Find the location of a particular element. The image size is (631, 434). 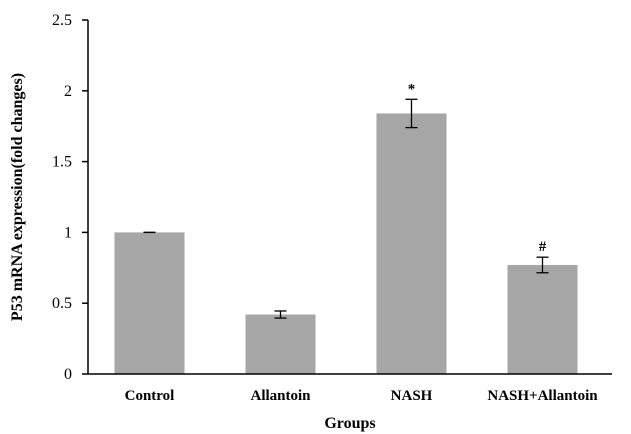

x-tick-label: Allantoin is located at coordinates (280, 396).